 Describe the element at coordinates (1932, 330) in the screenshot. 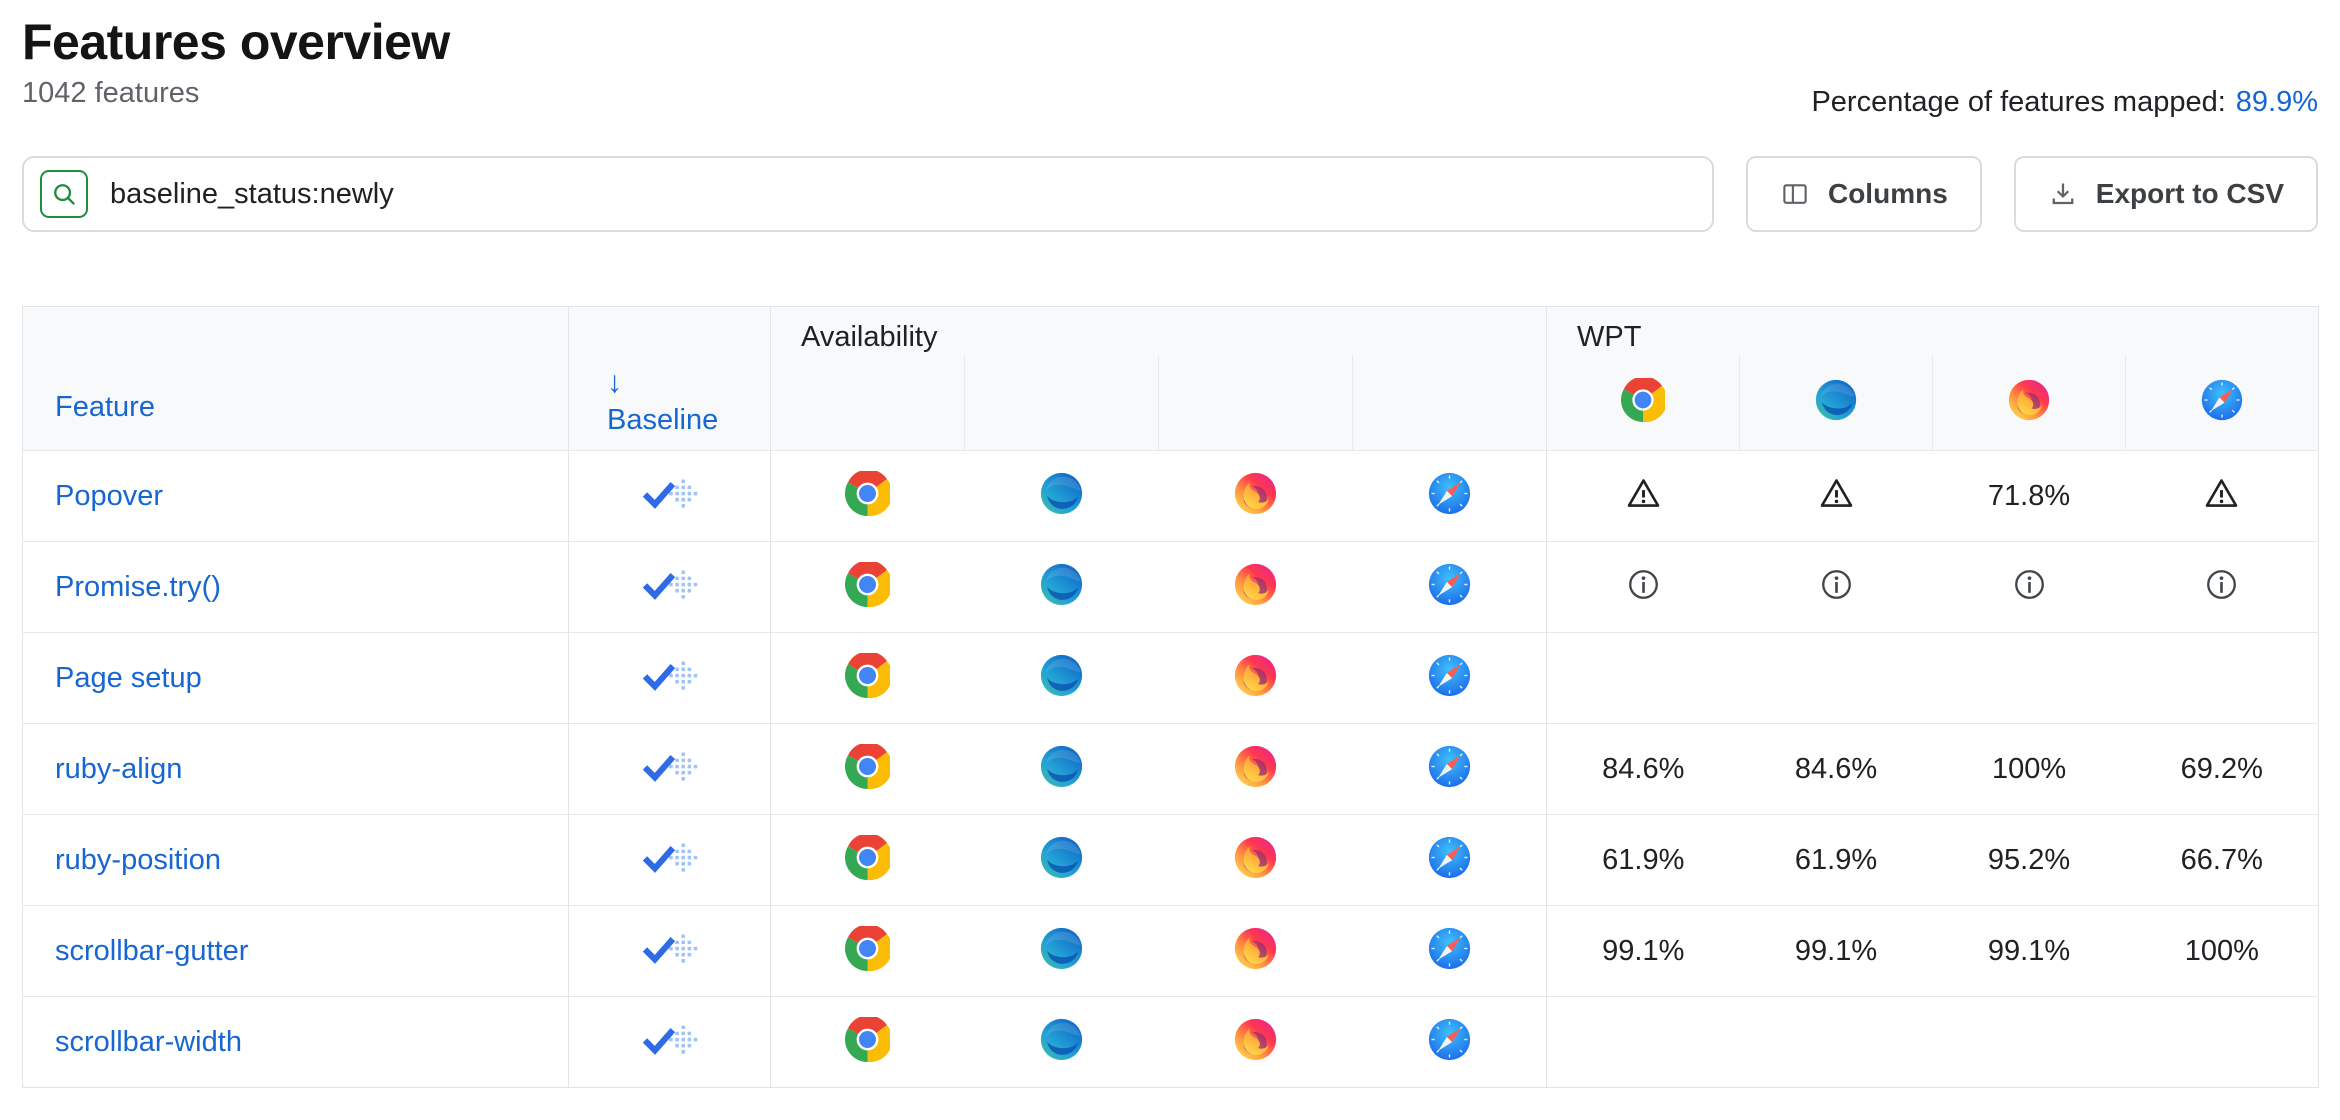

I see `wpt-group-header: WPT` at that location.